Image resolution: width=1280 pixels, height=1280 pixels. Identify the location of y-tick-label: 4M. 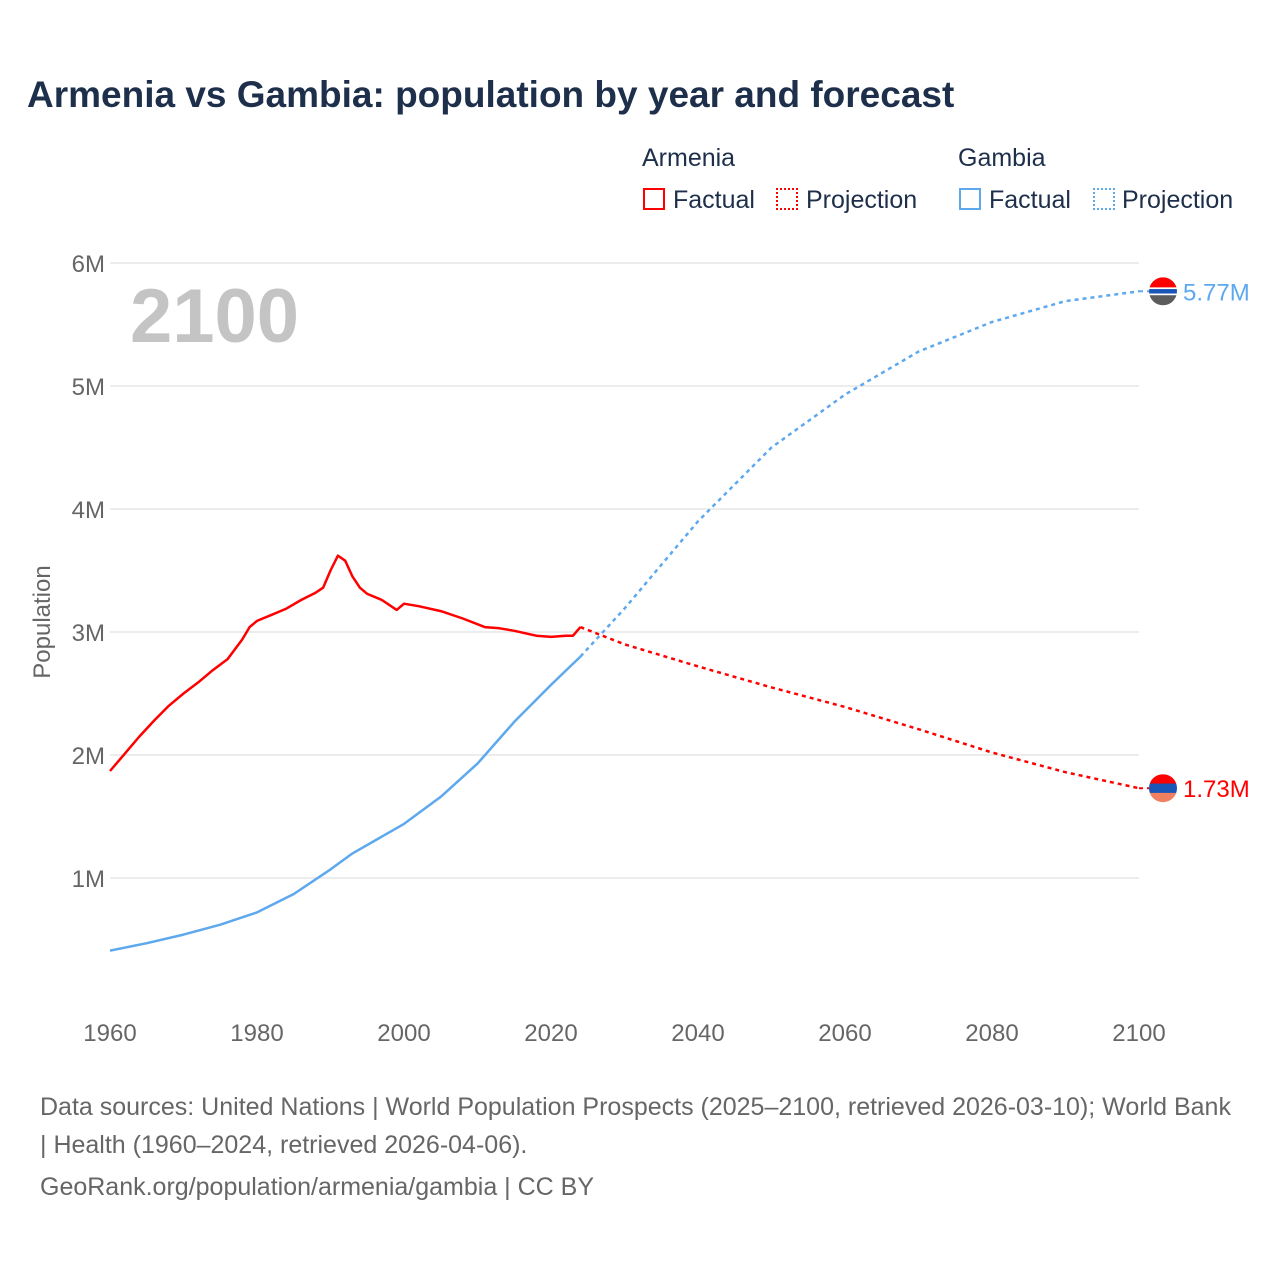
(88, 510).